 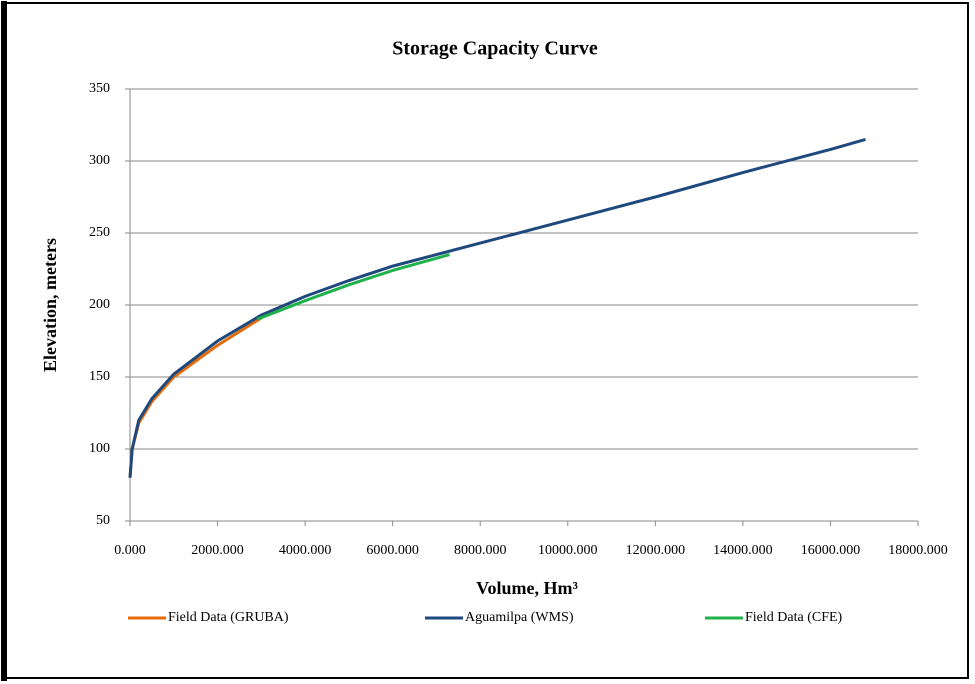 I want to click on x-tick-label: 6000.000, so click(x=392, y=550).